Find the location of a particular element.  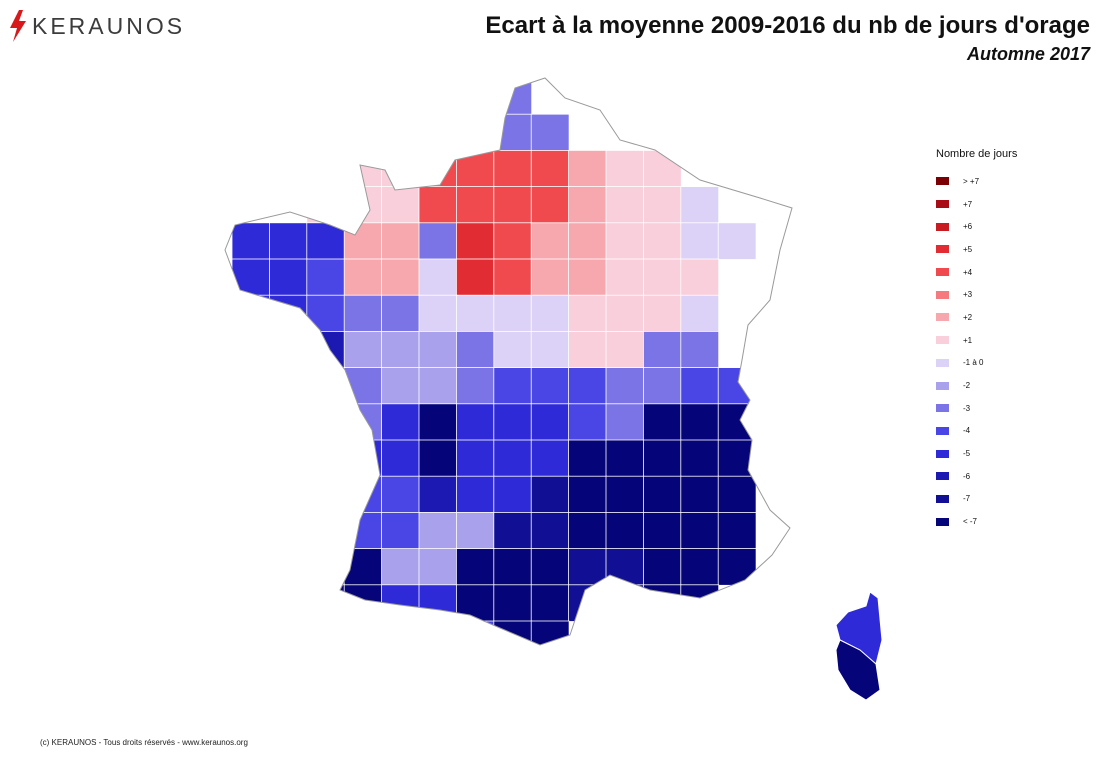

legend-title: Nombre de jours is located at coordinates (977, 154).